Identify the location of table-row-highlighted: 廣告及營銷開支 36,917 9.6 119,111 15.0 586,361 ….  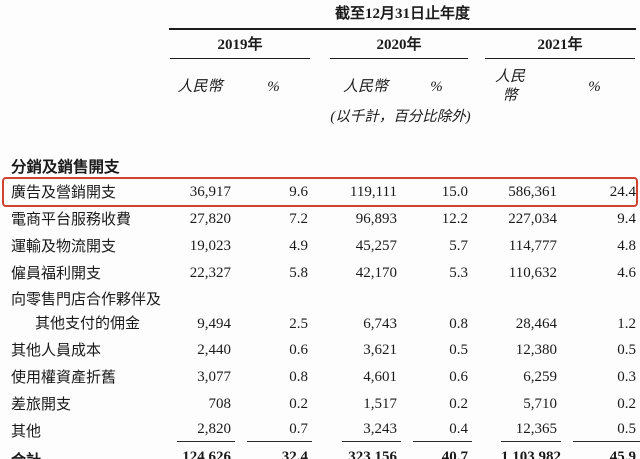
(320, 192).